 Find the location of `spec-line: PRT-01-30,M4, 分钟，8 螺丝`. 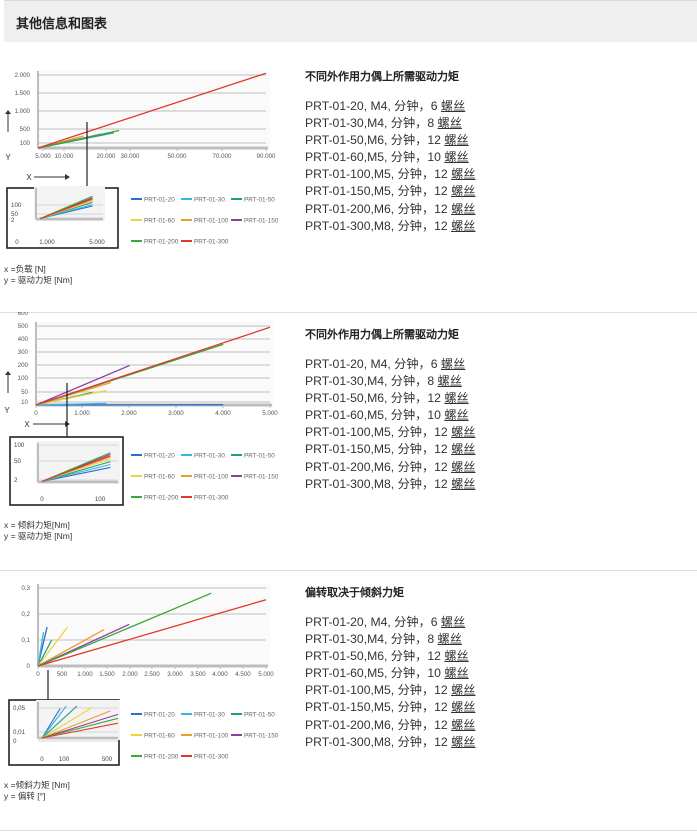

spec-line: PRT-01-30,M4, 分钟，8 螺丝 is located at coordinates (390, 639).